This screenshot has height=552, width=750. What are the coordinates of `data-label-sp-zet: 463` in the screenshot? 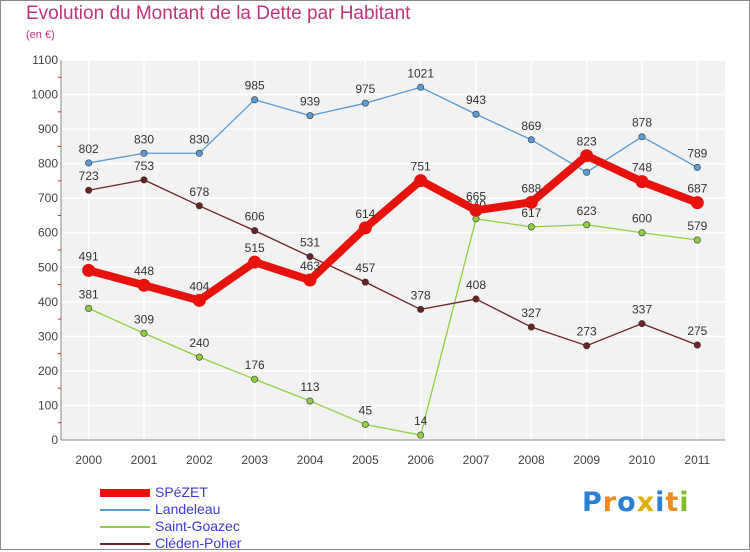 It's located at (310, 266).